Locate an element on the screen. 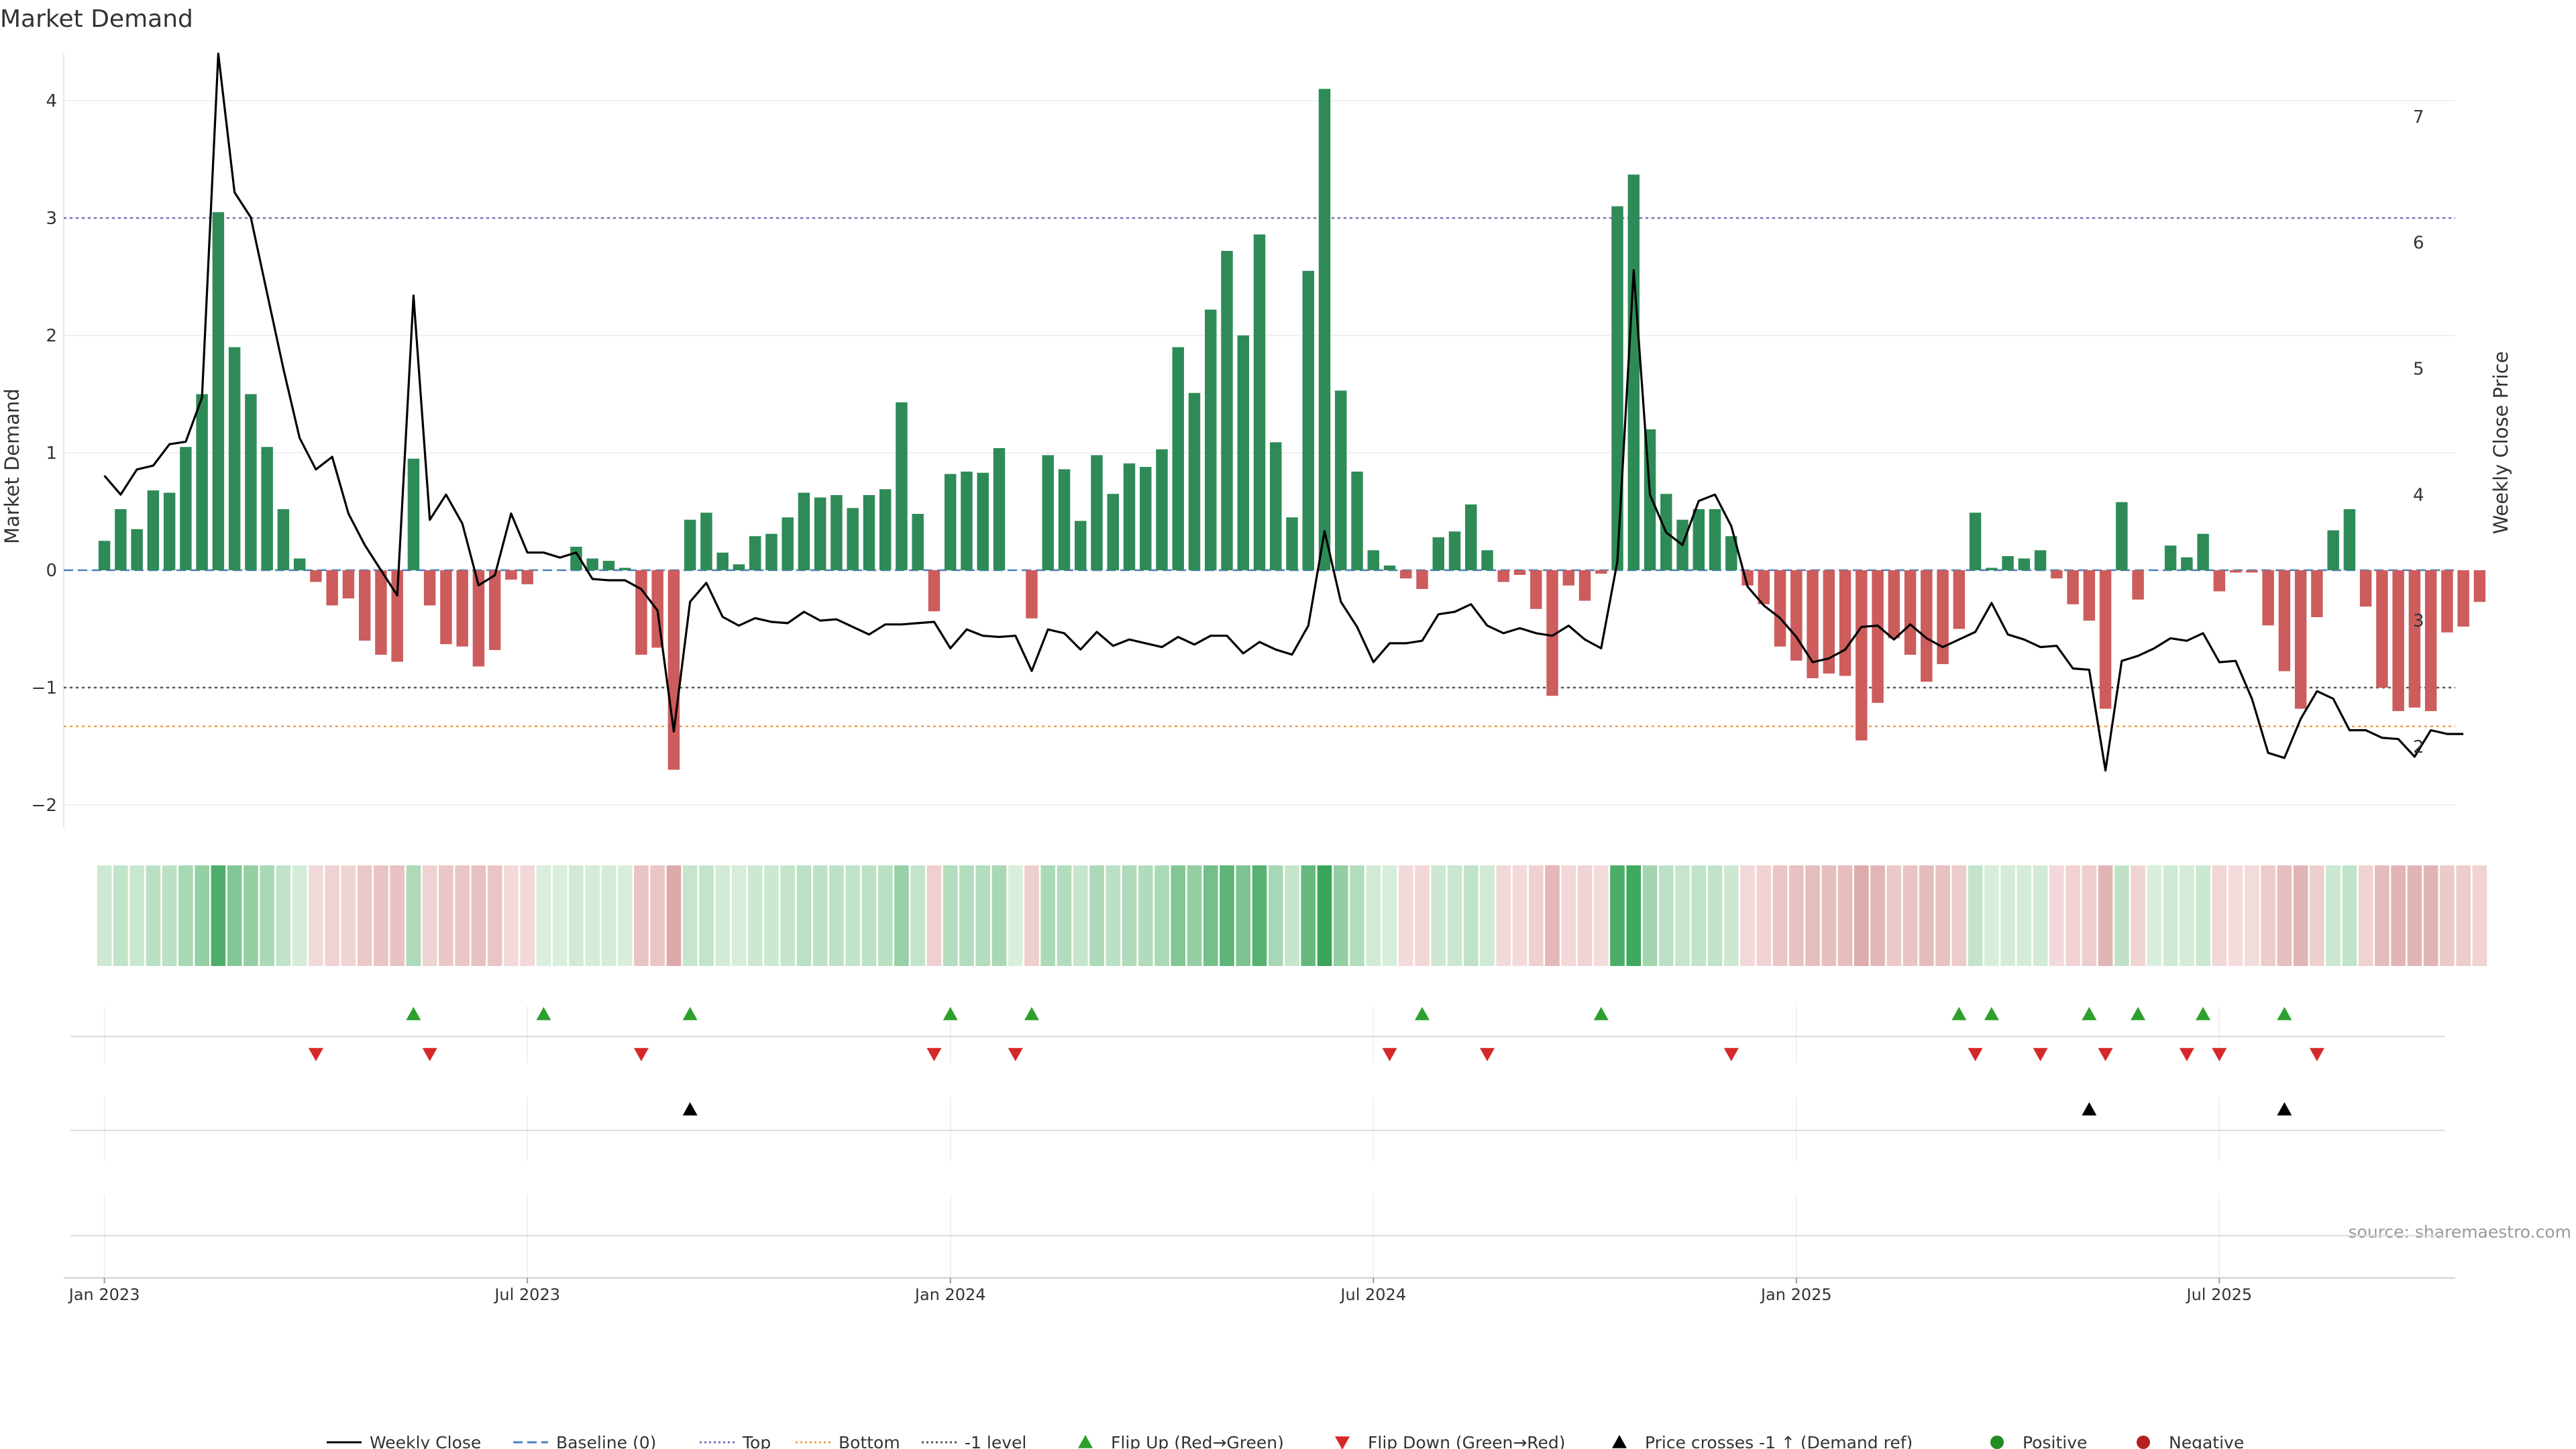  x-tick-label: Jan 2024 is located at coordinates (950, 1294).